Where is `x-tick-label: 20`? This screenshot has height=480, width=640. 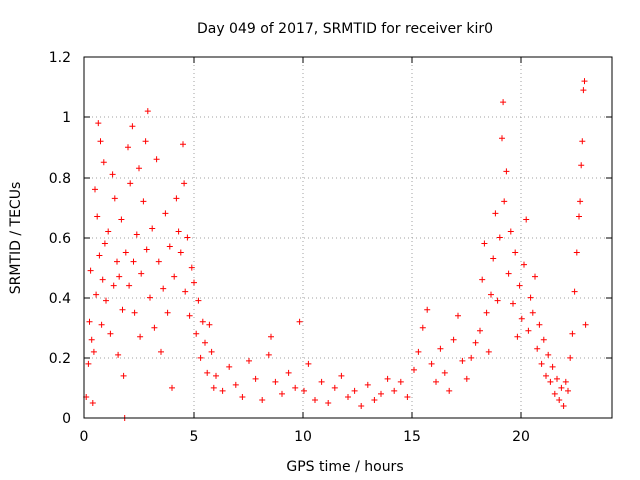
x-tick-label: 20 is located at coordinates (521, 437).